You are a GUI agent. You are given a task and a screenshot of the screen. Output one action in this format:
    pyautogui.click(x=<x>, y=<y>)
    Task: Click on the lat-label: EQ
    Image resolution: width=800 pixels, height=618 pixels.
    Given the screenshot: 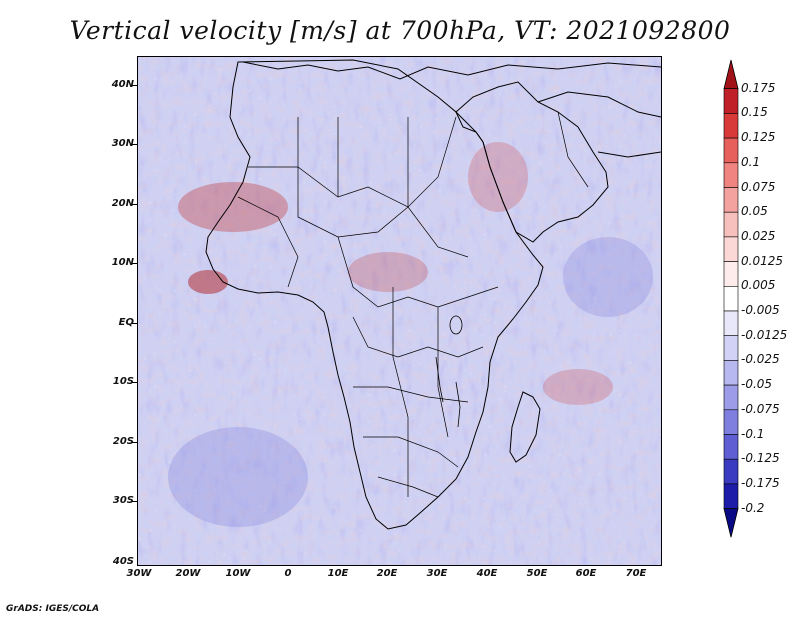 What is the action you would take?
    pyautogui.click(x=126, y=322)
    